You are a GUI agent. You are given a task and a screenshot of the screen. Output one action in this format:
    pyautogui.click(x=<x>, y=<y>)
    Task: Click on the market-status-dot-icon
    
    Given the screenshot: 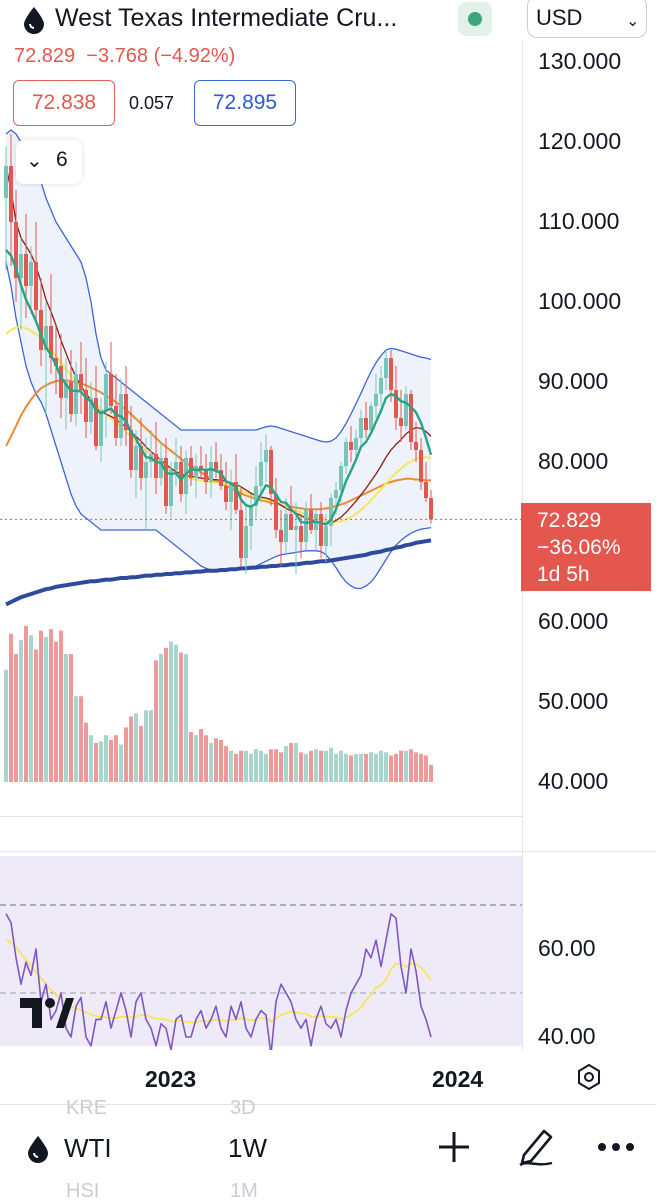 What is the action you would take?
    pyautogui.click(x=475, y=19)
    